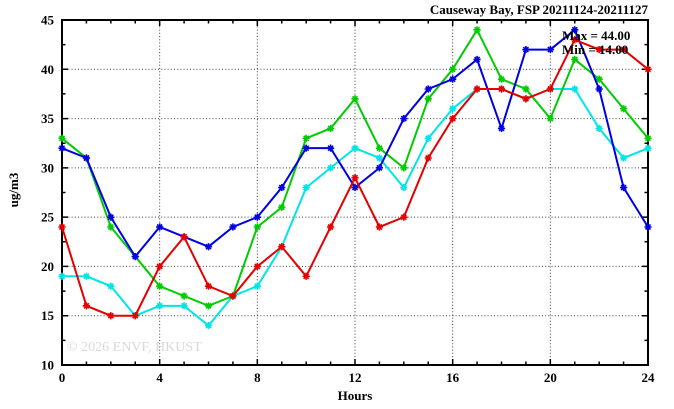  Describe the element at coordinates (453, 377) in the screenshot. I see `x-tick-label: 16` at that location.